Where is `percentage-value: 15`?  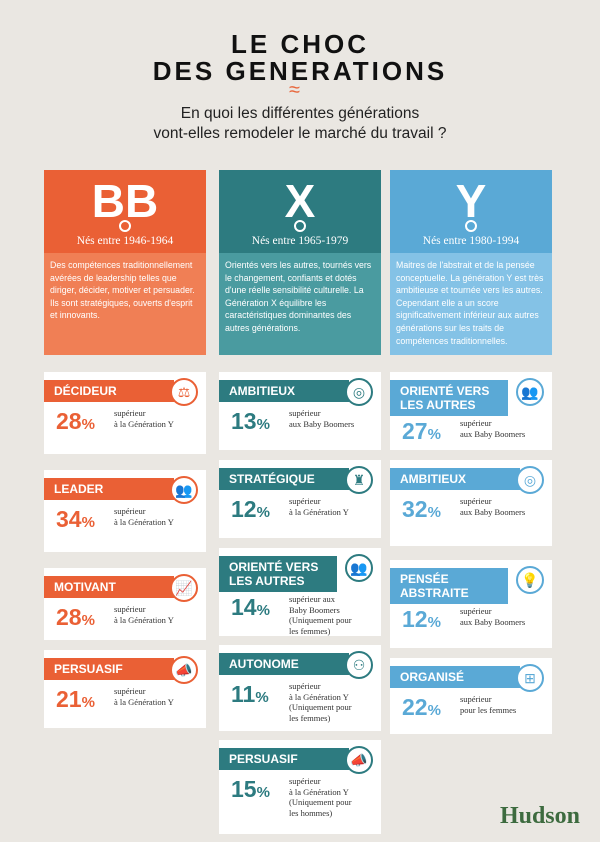
percentage-value: 15 is located at coordinates (244, 789).